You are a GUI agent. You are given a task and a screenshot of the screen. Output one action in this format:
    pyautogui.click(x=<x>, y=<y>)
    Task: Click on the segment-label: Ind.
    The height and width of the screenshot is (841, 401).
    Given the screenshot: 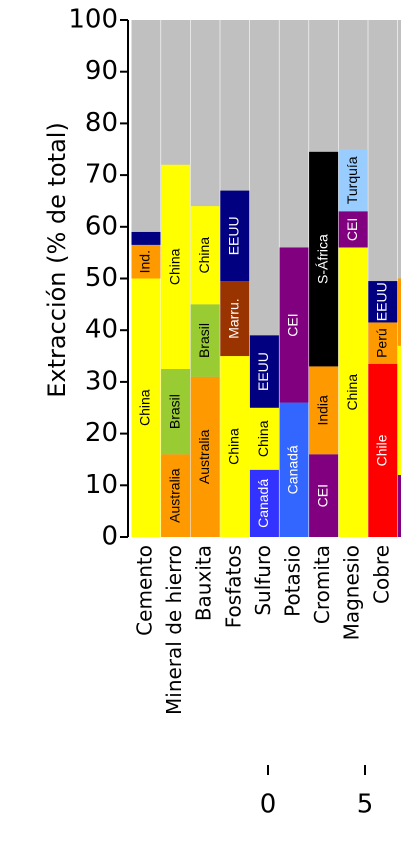 What is the action you would take?
    pyautogui.click(x=145, y=261)
    